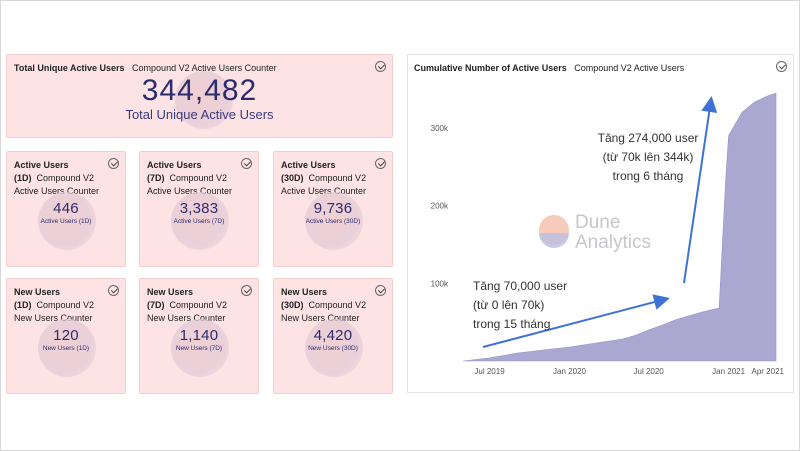  I want to click on dune-logo-shade, so click(554, 240).